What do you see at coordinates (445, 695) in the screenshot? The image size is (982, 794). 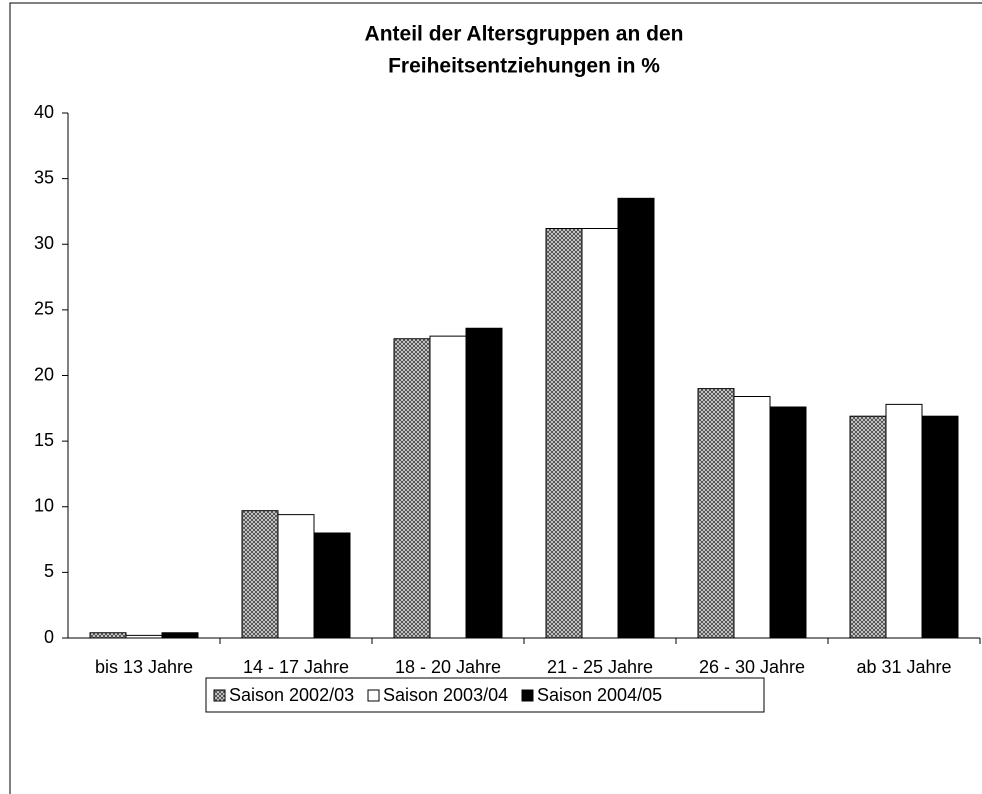 I see `legend-label: Saison 2003/04` at bounding box center [445, 695].